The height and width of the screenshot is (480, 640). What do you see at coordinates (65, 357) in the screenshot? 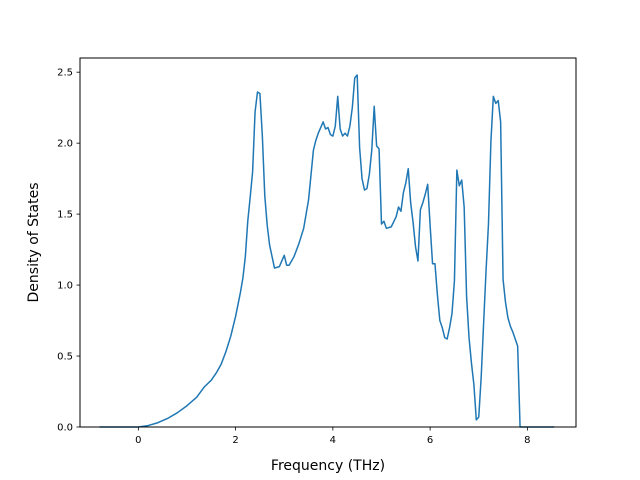
I see `y-tick-label: 0.5` at bounding box center [65, 357].